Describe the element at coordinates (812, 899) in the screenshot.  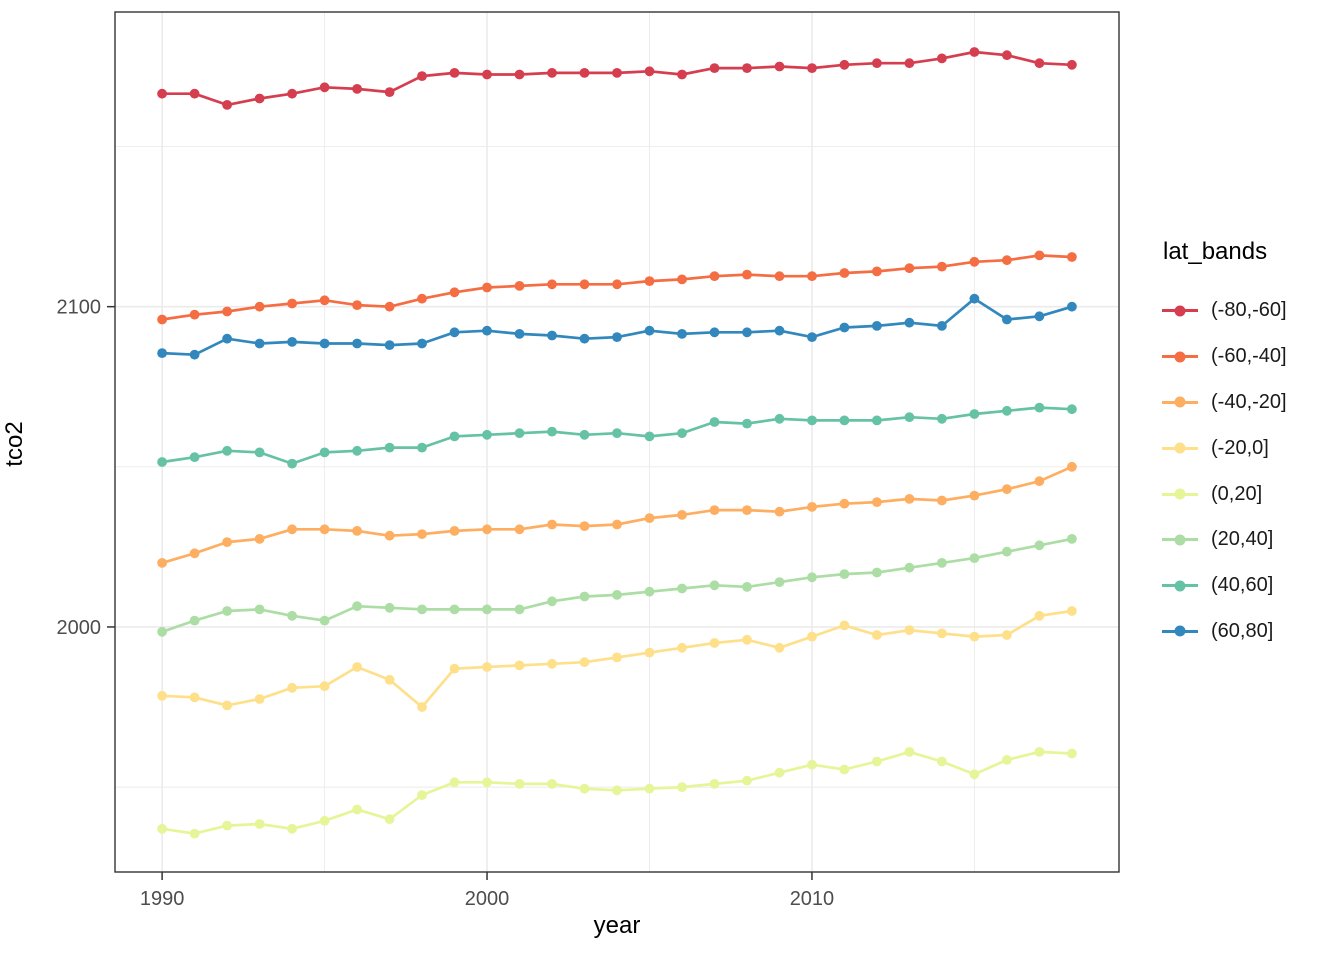
I see `x-tick-label: 2010` at that location.